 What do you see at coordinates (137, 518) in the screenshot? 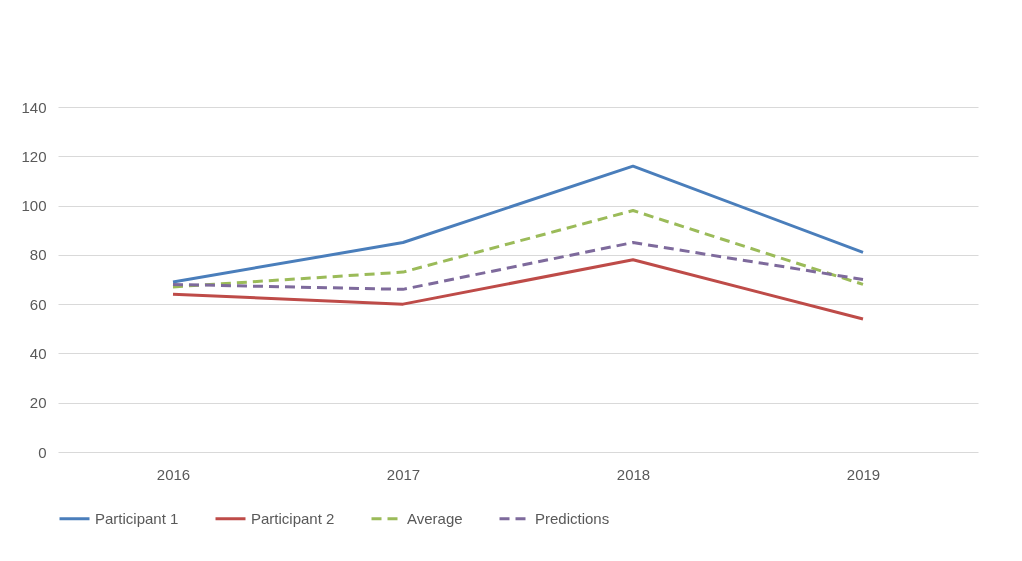
I see `legend-label: Participant 1` at bounding box center [137, 518].